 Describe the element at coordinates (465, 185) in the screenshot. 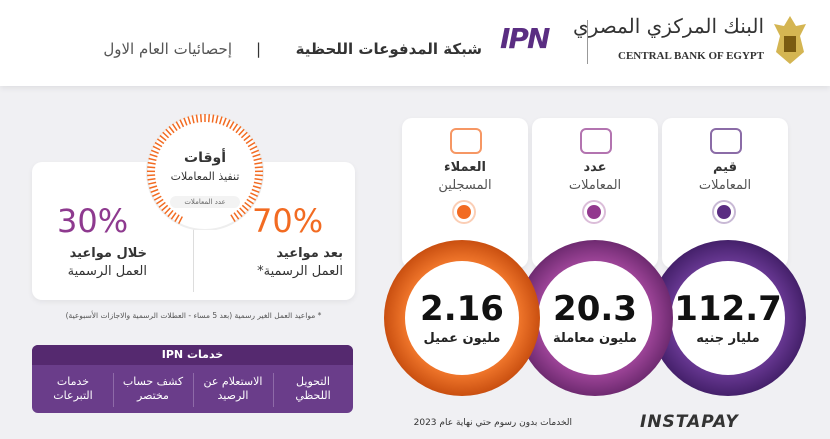

I see `stat-label: المسجلين` at that location.